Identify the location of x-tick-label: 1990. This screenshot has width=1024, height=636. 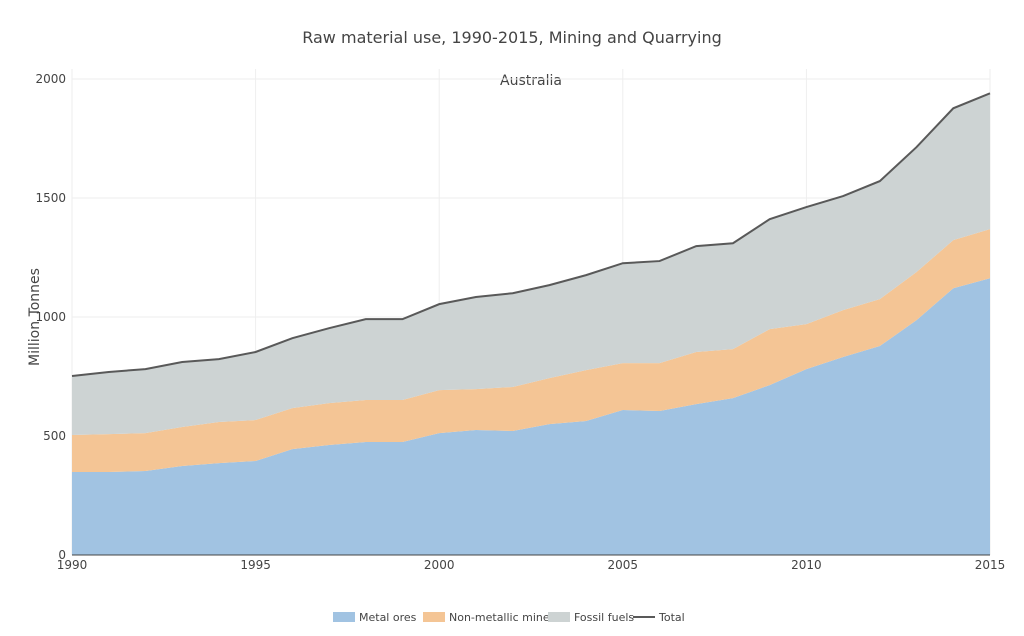
(72, 565).